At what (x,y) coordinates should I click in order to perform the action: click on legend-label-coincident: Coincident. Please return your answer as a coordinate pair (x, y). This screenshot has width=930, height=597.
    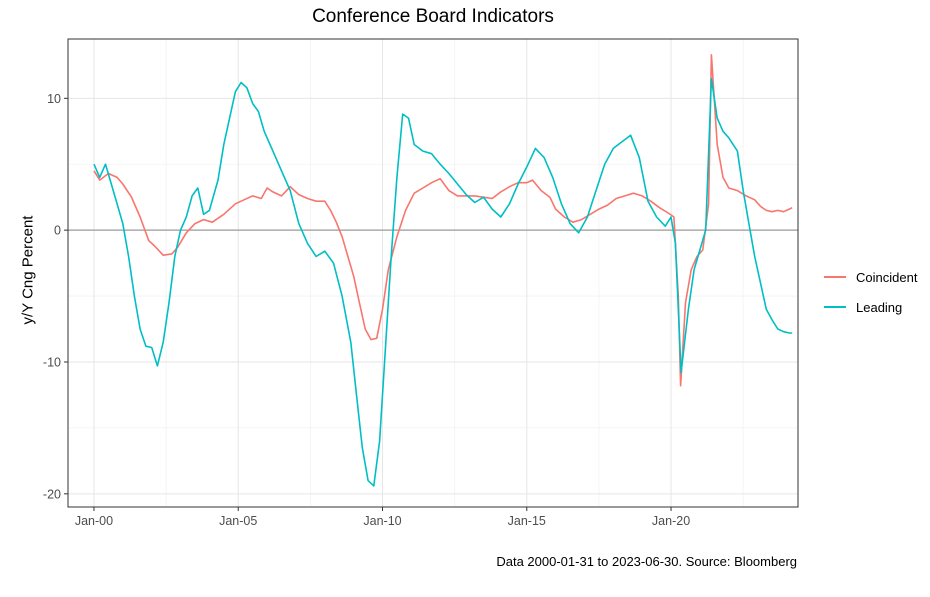
    Looking at the image, I should click on (887, 277).